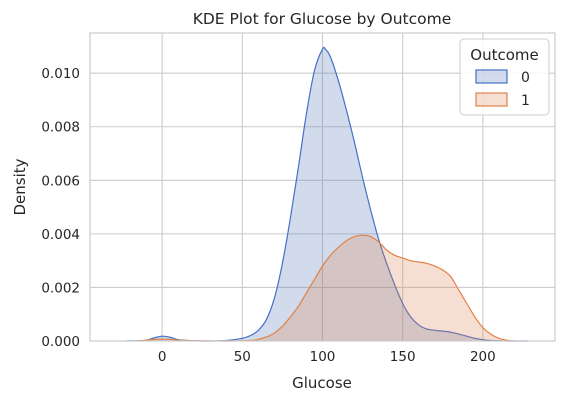  I want to click on x-tick-label: 200, so click(483, 357).